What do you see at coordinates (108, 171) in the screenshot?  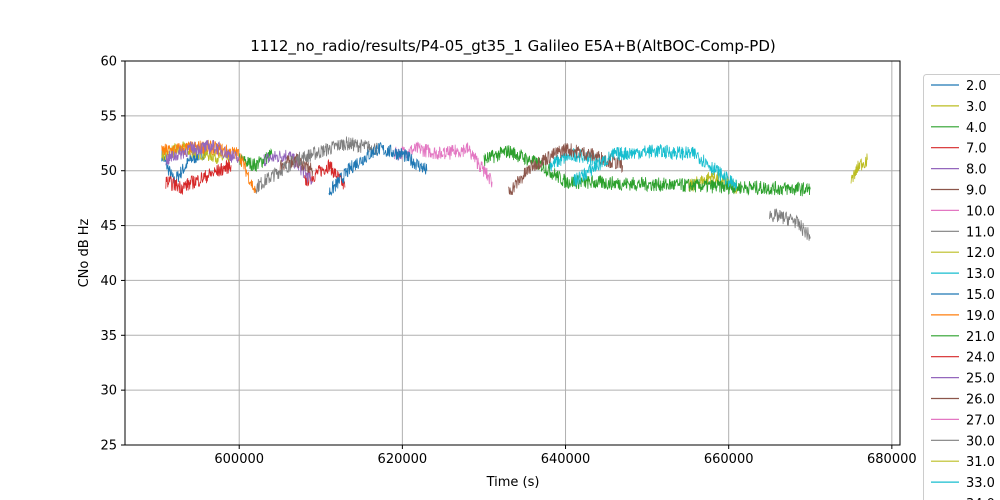 I see `y-tick-label: 50` at bounding box center [108, 171].